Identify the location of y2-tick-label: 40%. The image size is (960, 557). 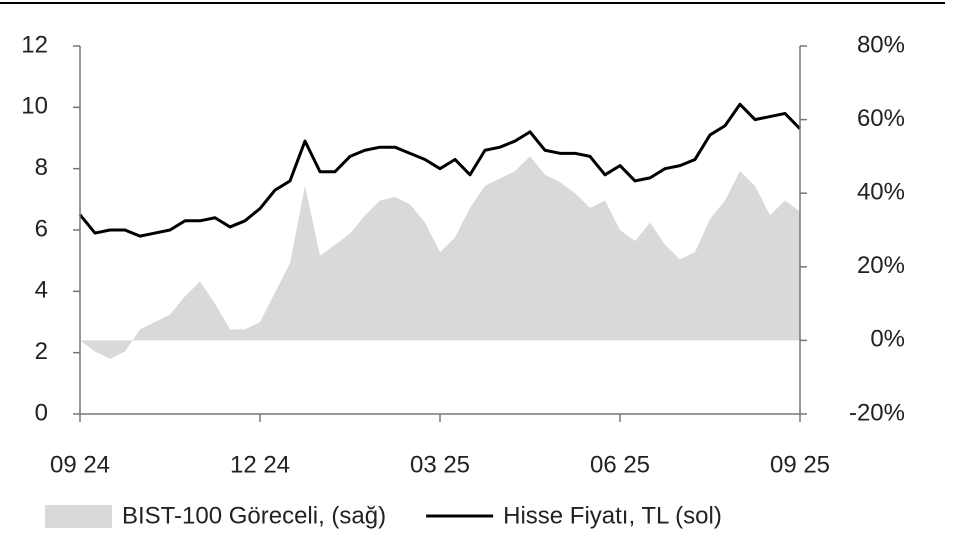
(881, 192).